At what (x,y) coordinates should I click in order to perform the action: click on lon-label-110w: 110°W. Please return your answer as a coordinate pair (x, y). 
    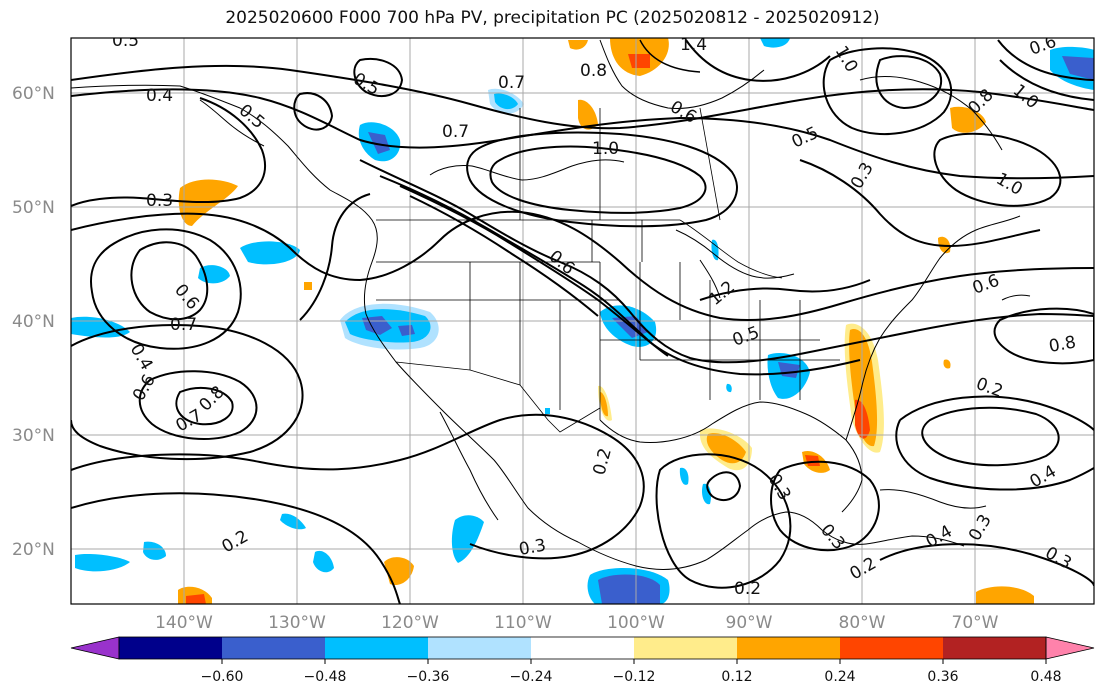
    Looking at the image, I should click on (523, 623).